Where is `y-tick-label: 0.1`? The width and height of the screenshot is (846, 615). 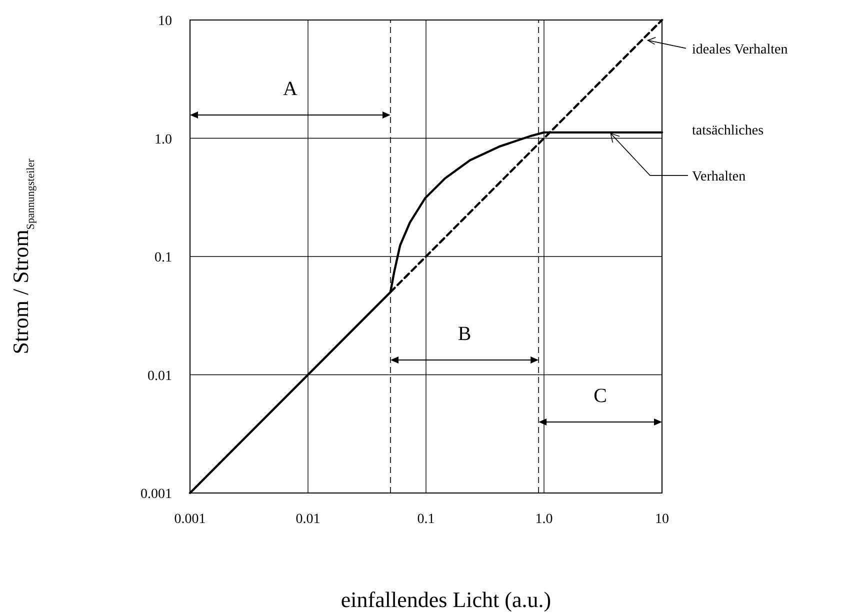
y-tick-label: 0.1 is located at coordinates (163, 258).